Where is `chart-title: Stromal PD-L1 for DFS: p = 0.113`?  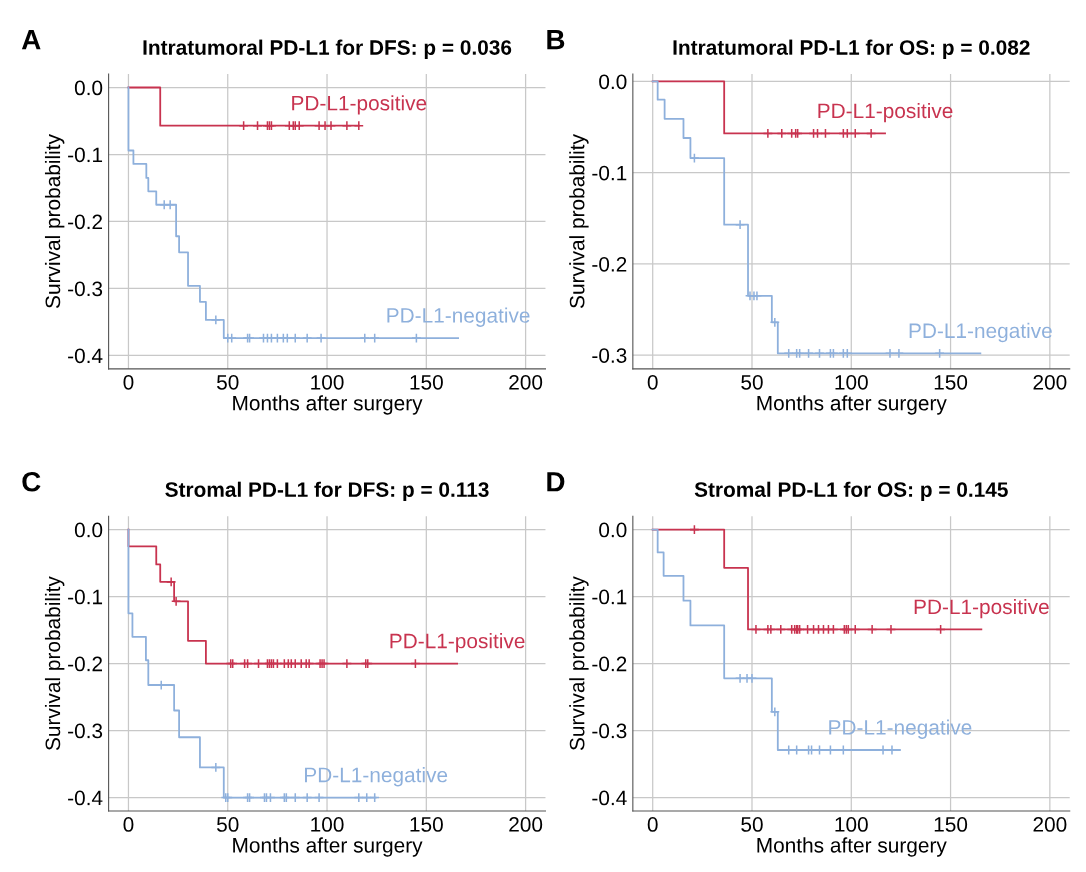
chart-title: Stromal PD-L1 for DFS: p = 0.113 is located at coordinates (327, 491).